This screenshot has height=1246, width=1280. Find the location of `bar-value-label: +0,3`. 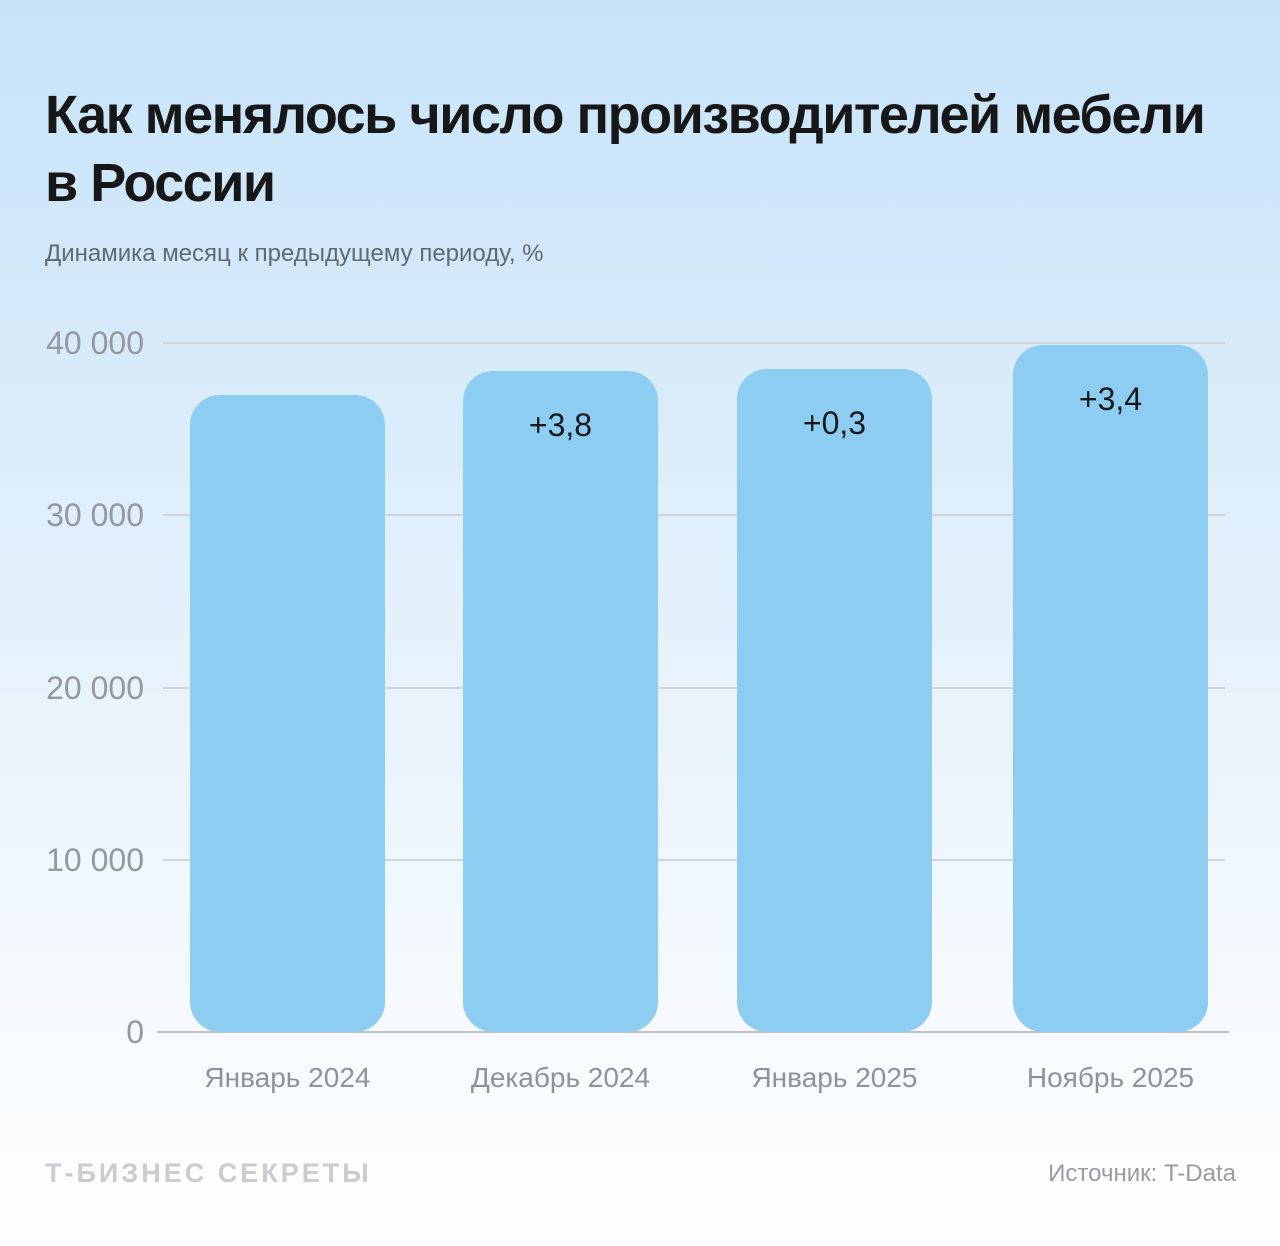

bar-value-label: +0,3 is located at coordinates (834, 422).